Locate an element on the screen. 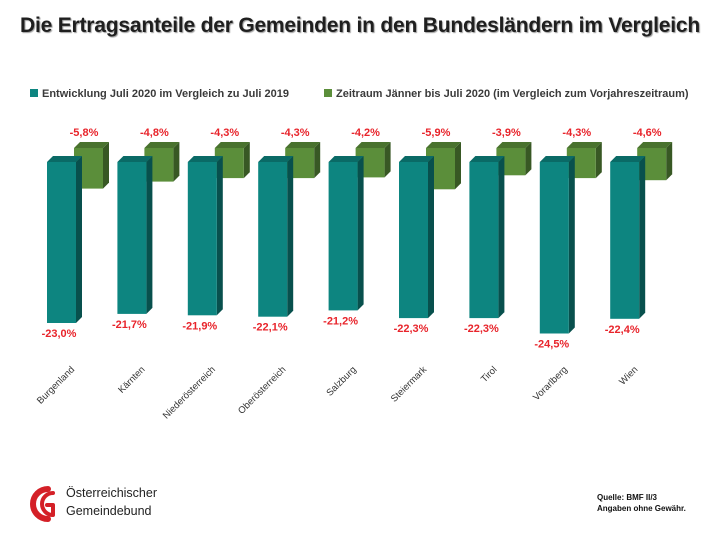  bar-series1-kaernten is located at coordinates (132, 238).